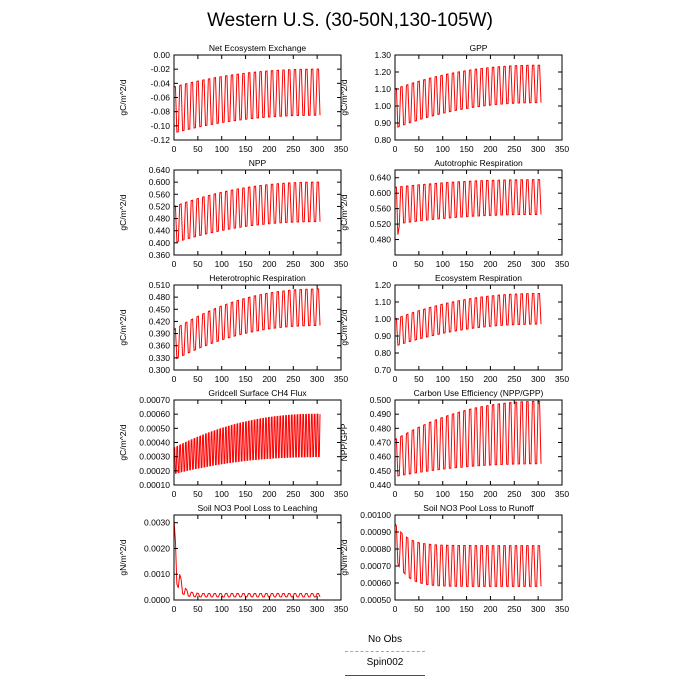 The width and height of the screenshot is (700, 700). What do you see at coordinates (382, 55) in the screenshot?
I see `y-tick-label: 1.30` at bounding box center [382, 55].